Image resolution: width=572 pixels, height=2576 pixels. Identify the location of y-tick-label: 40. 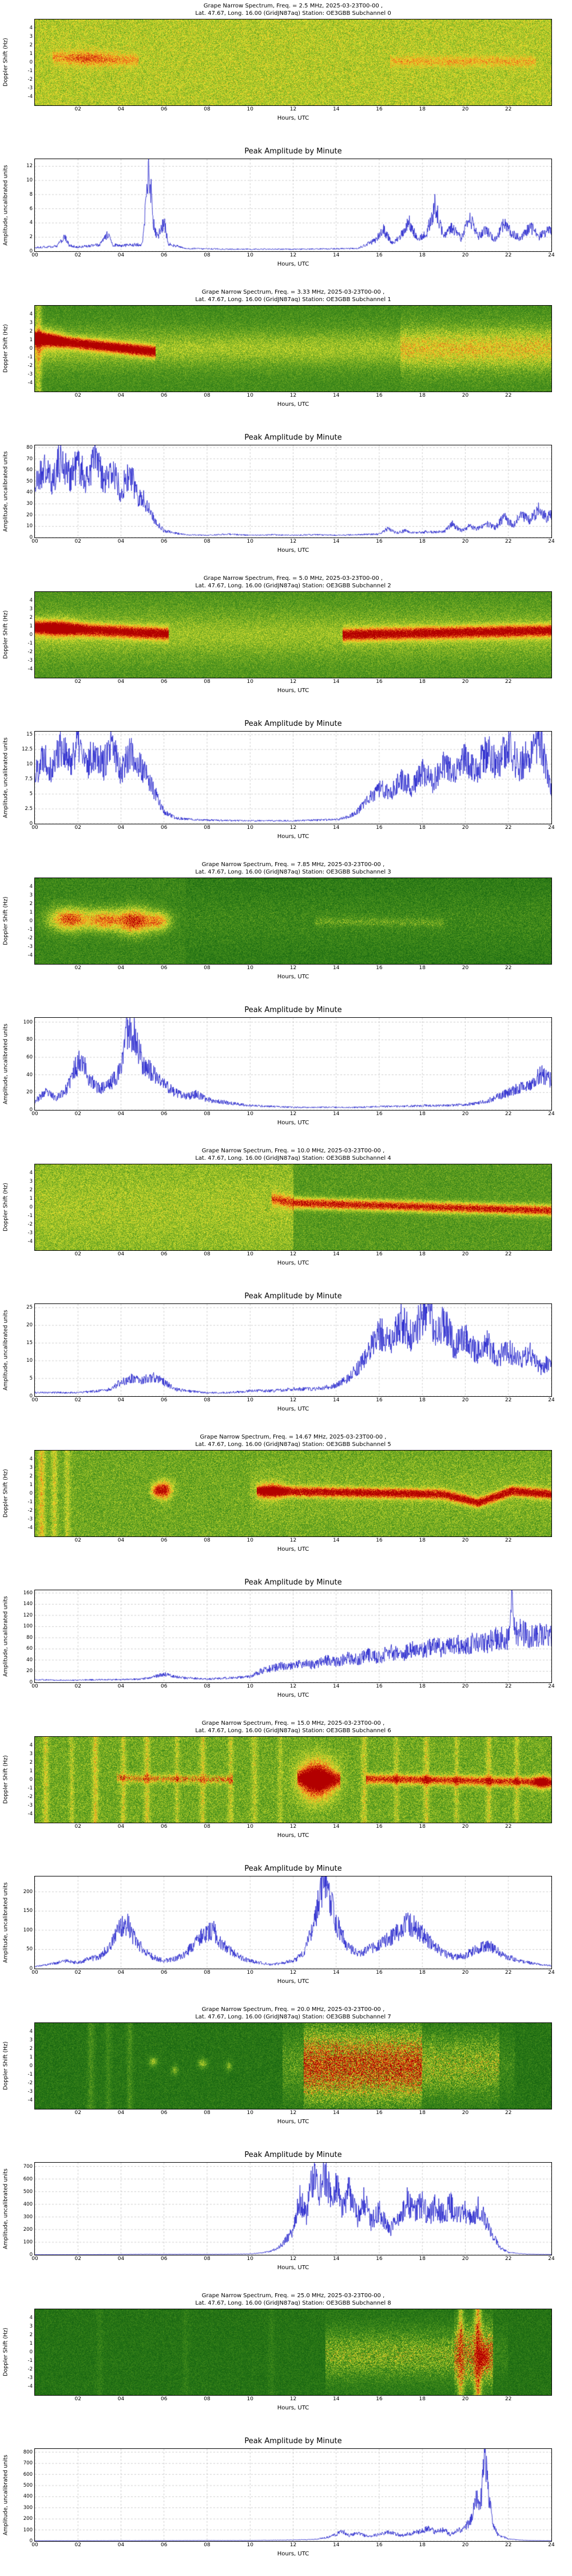
(29, 1075).